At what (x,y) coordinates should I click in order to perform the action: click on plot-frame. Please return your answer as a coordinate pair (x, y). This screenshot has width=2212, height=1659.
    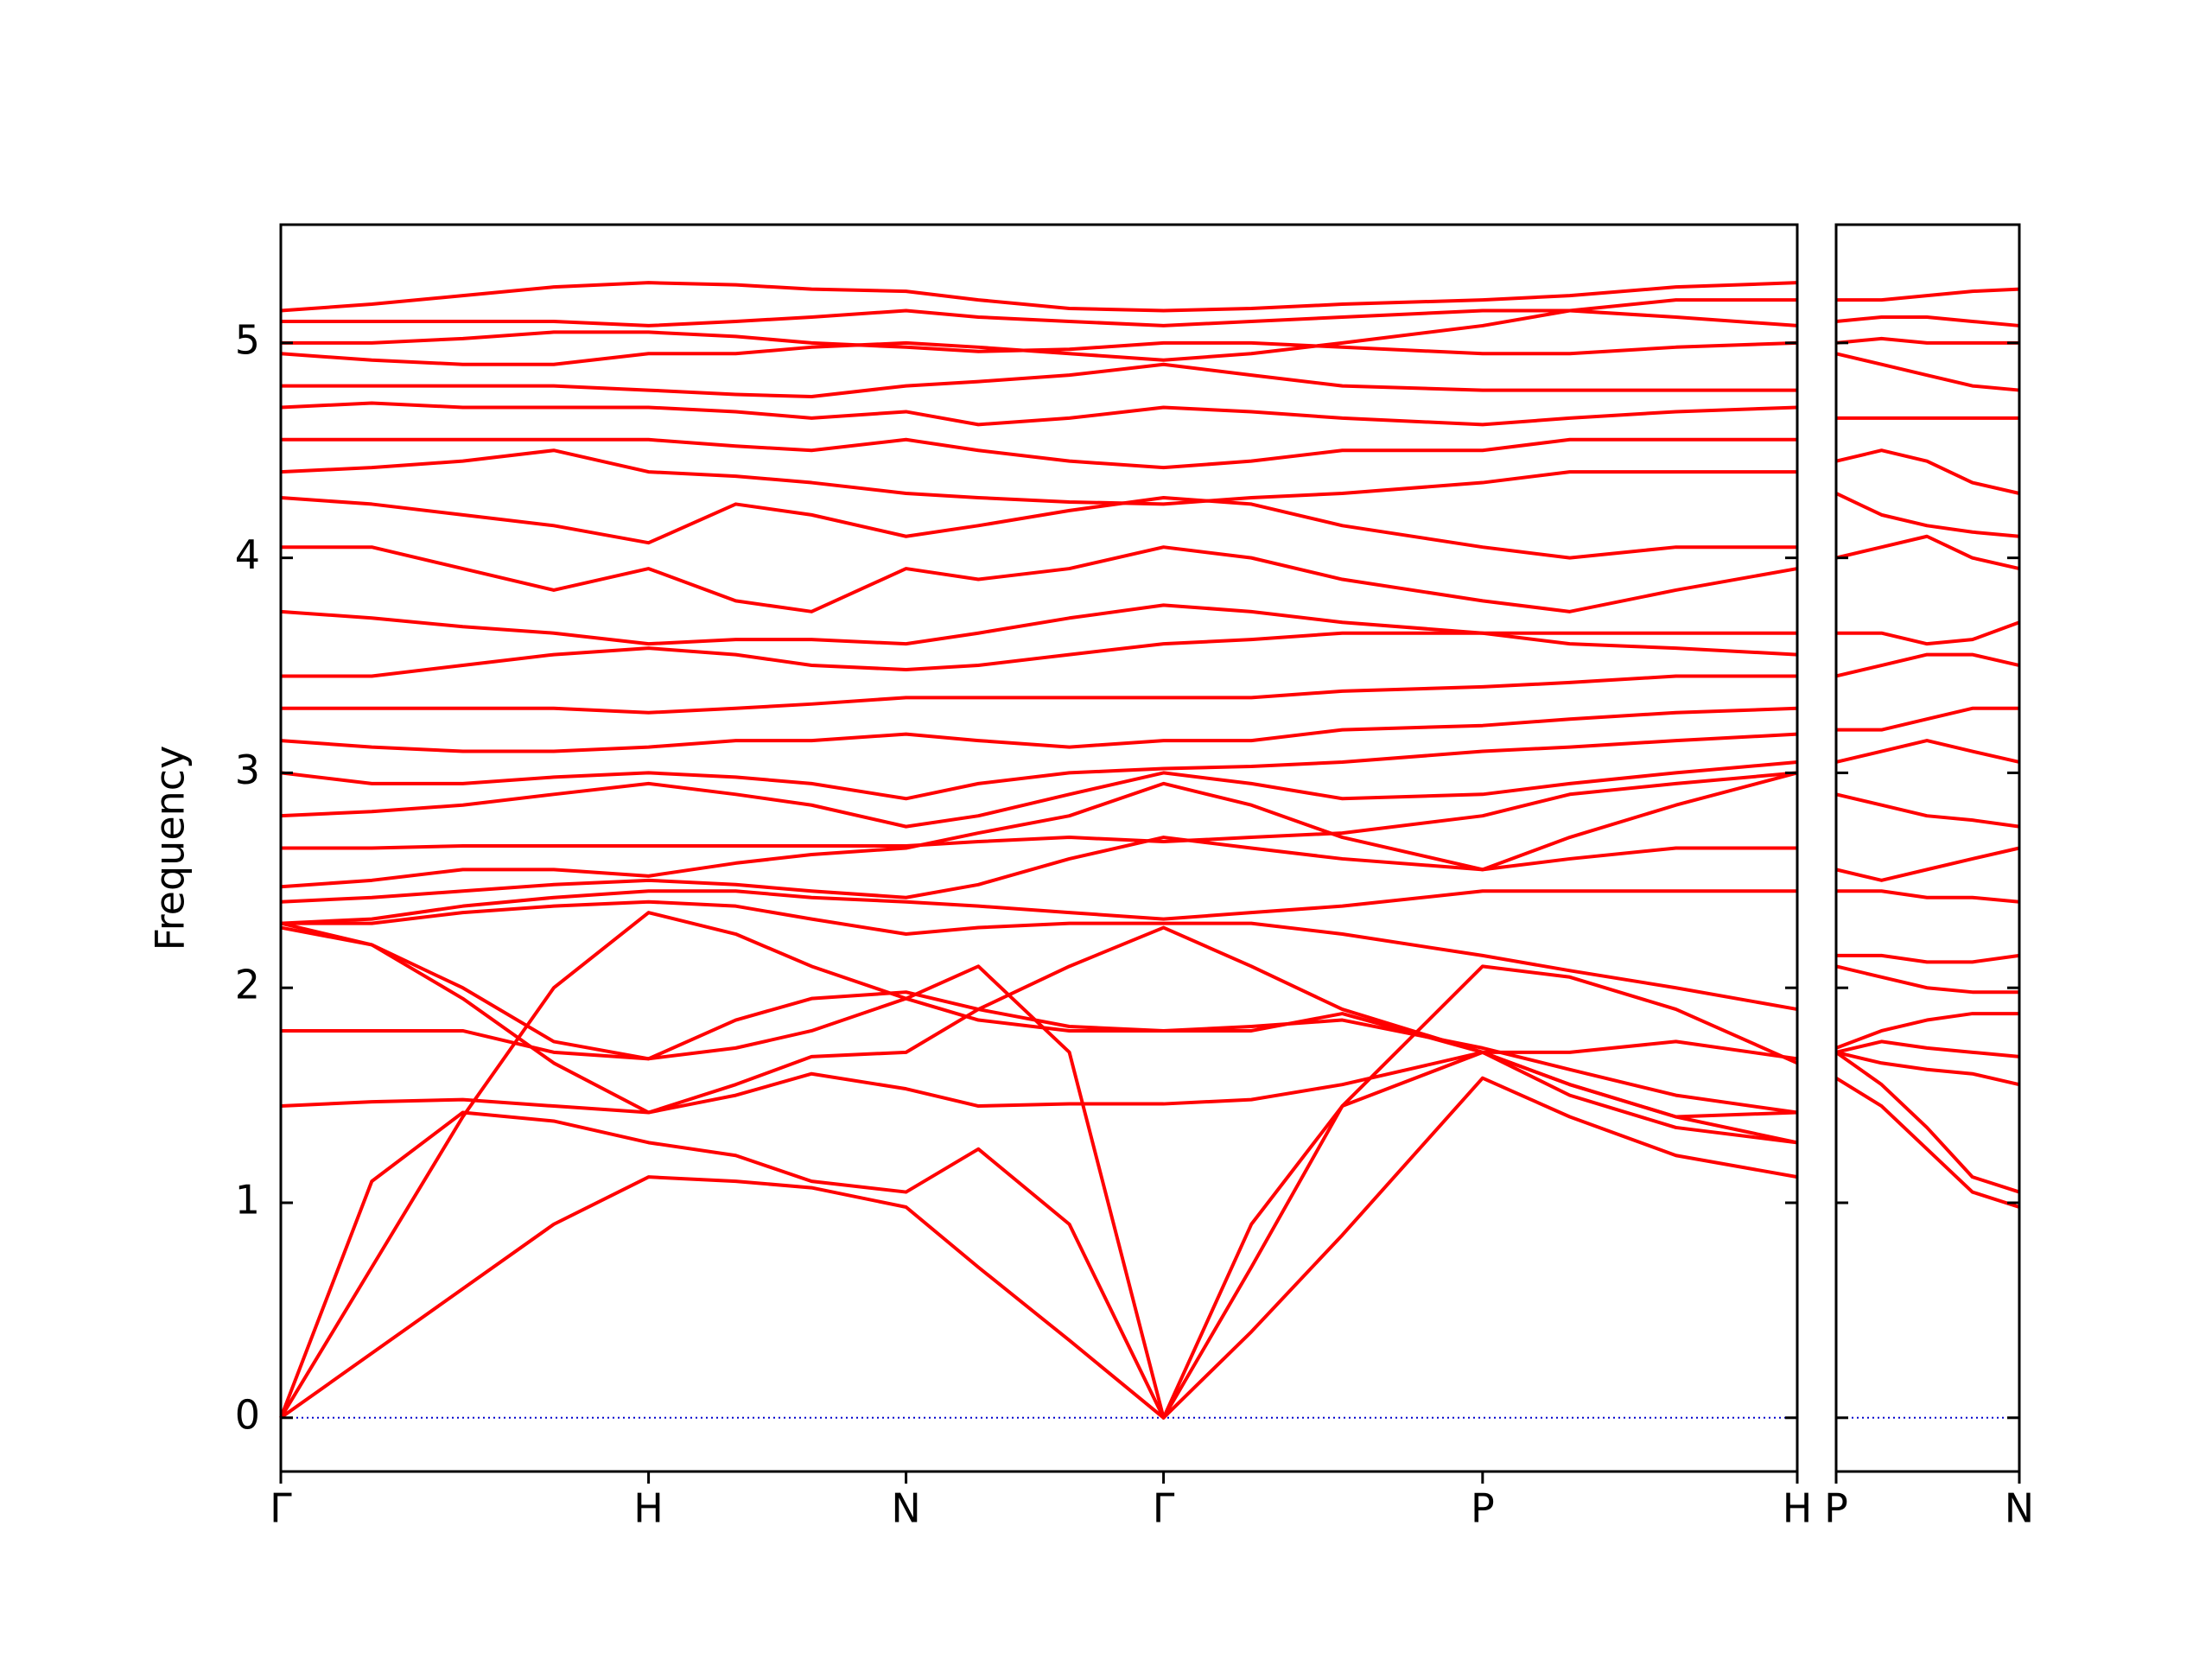
    Looking at the image, I should click on (1927, 848).